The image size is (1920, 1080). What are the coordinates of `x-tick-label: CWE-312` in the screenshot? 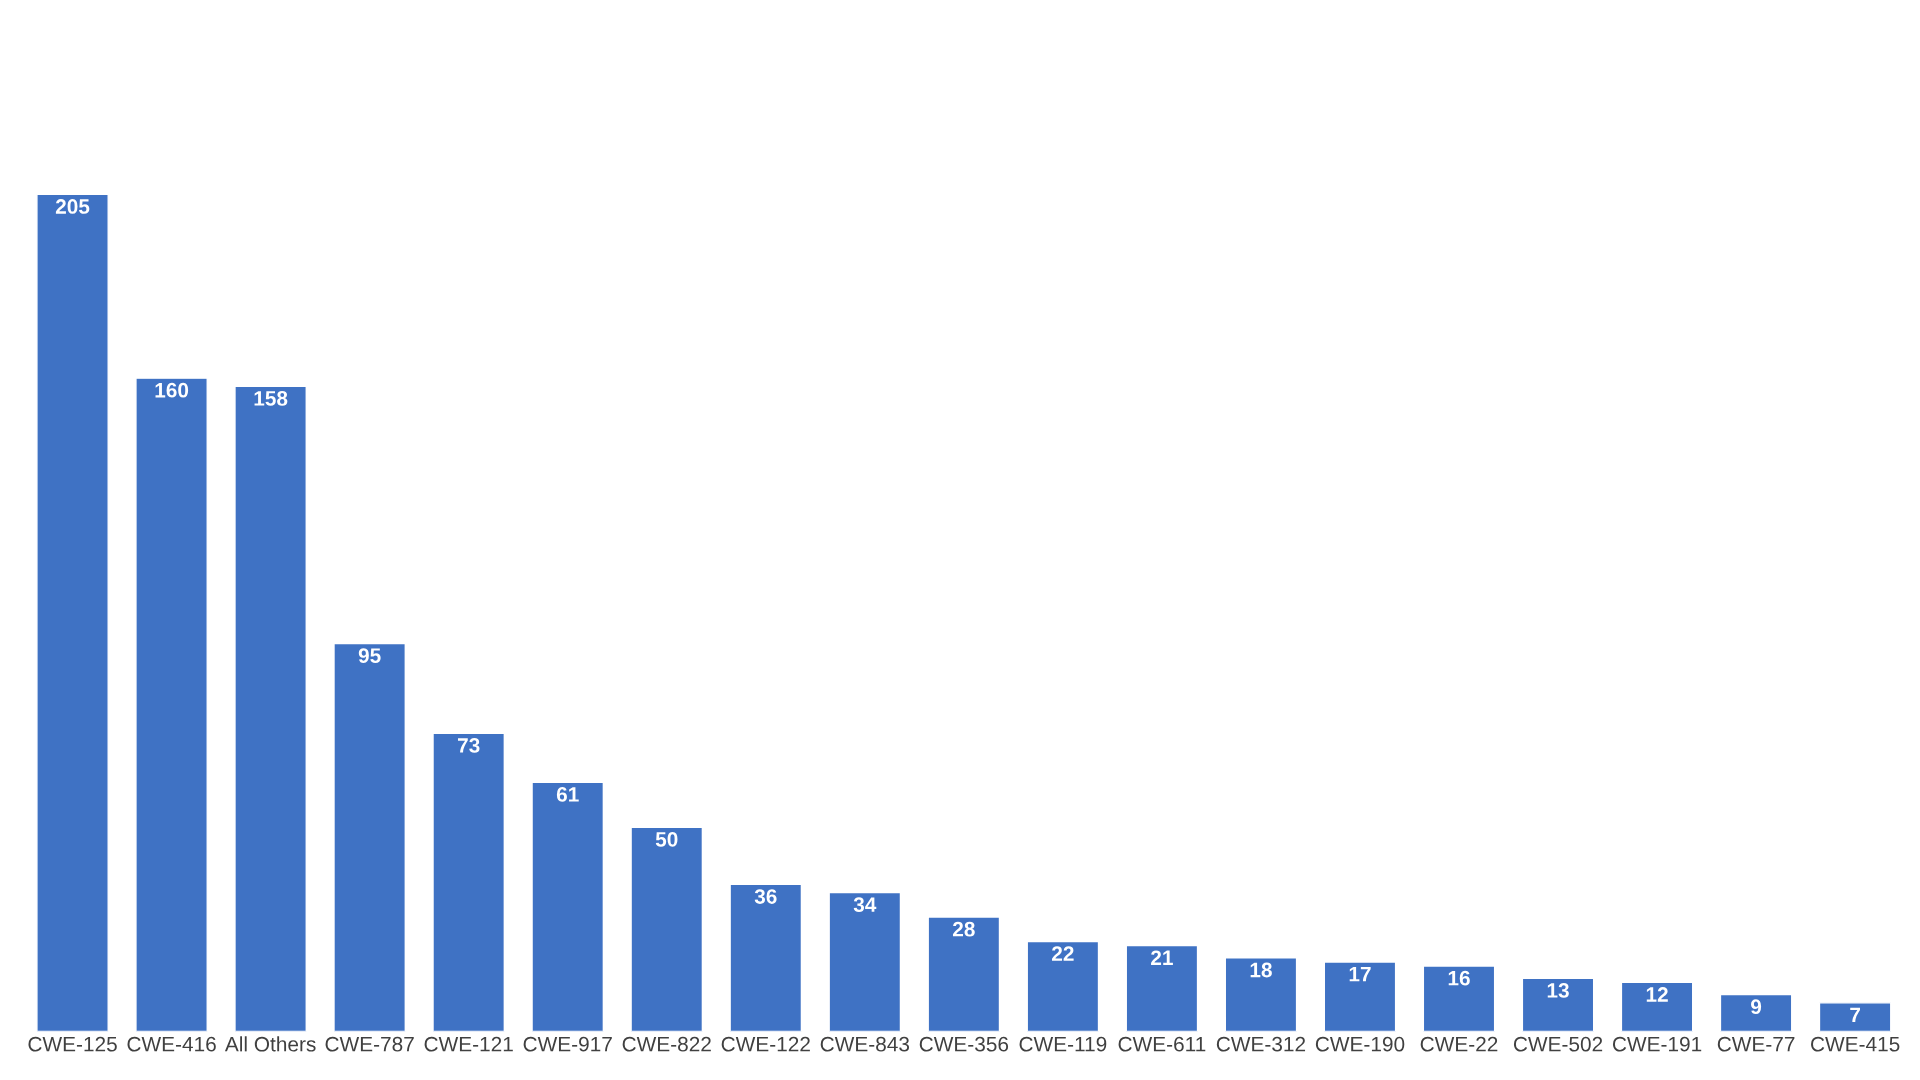 It's located at (1261, 1044).